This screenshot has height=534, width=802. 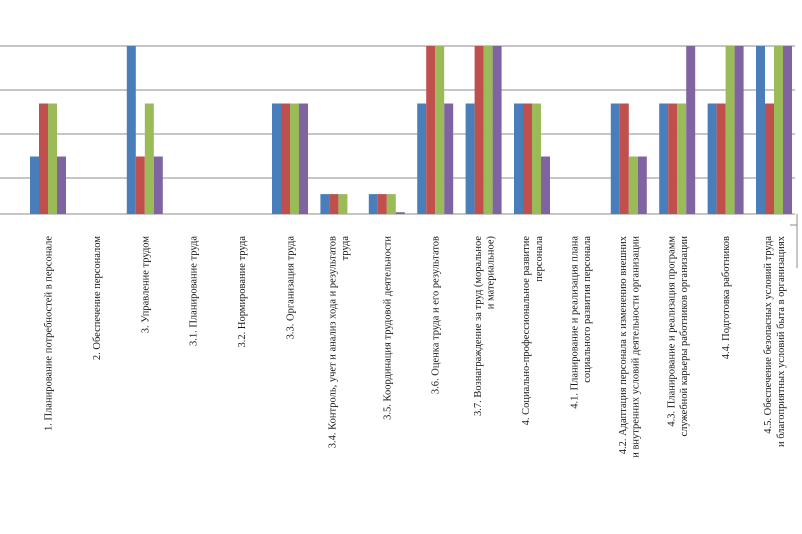 I want to click on category-label-3: 3. Управление трудом, so click(x=145, y=285).